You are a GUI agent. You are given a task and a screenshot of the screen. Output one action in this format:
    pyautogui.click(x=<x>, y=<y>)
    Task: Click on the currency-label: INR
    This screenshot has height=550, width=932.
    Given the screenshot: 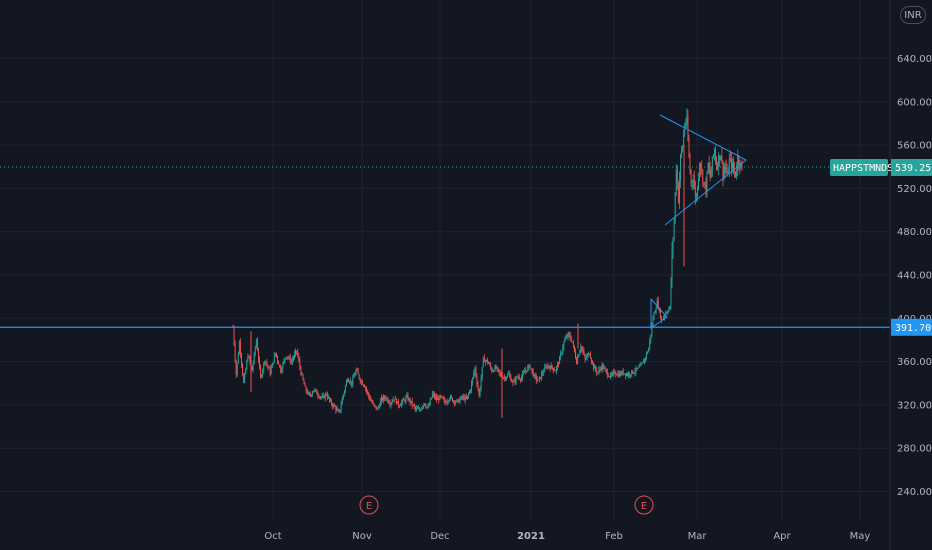 What is the action you would take?
    pyautogui.click(x=913, y=15)
    